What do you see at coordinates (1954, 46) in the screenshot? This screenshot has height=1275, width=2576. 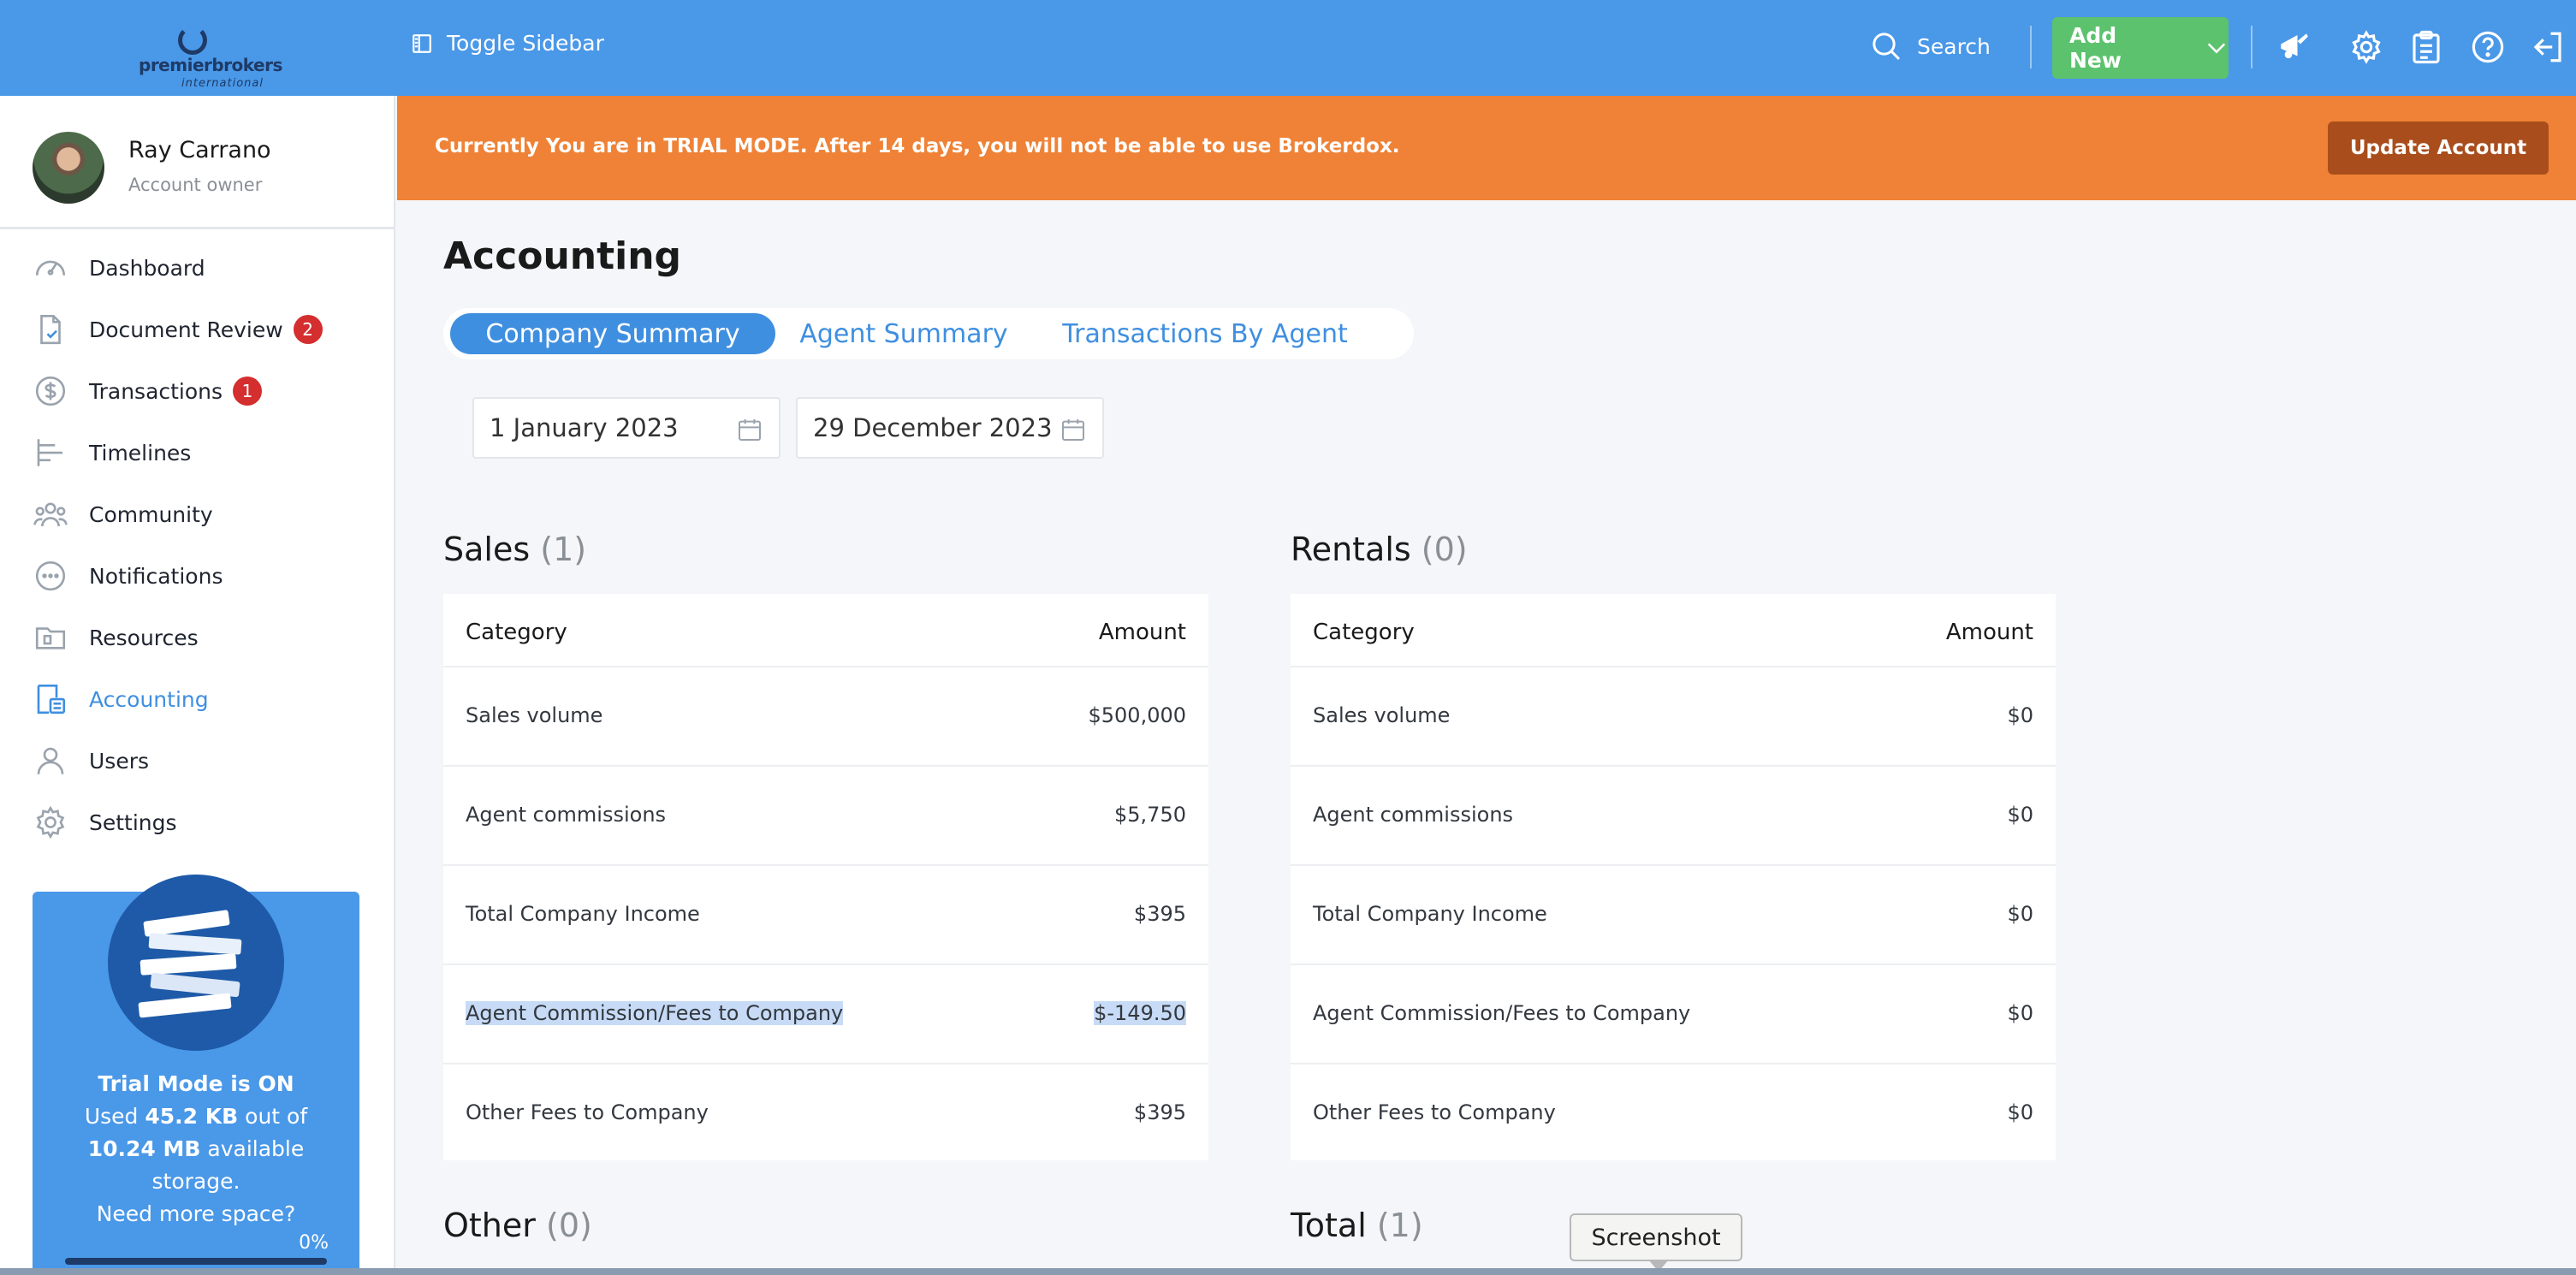 I see `search-label: Search` at bounding box center [1954, 46].